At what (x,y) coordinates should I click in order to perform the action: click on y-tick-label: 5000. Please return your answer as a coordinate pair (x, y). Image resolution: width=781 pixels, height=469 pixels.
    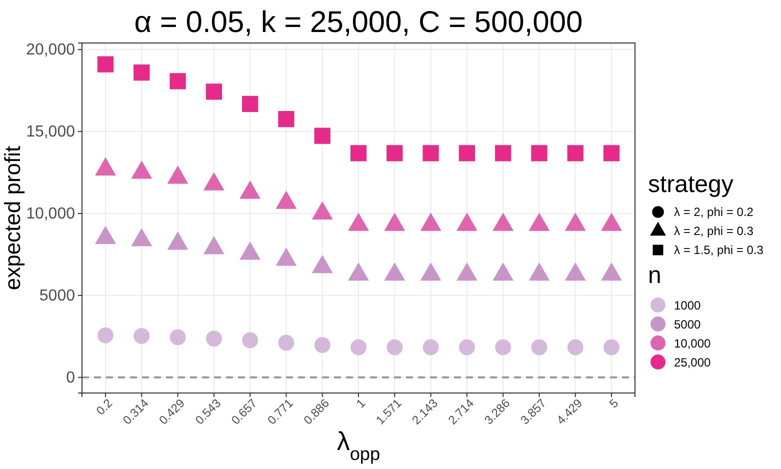
    Looking at the image, I should click on (57, 296).